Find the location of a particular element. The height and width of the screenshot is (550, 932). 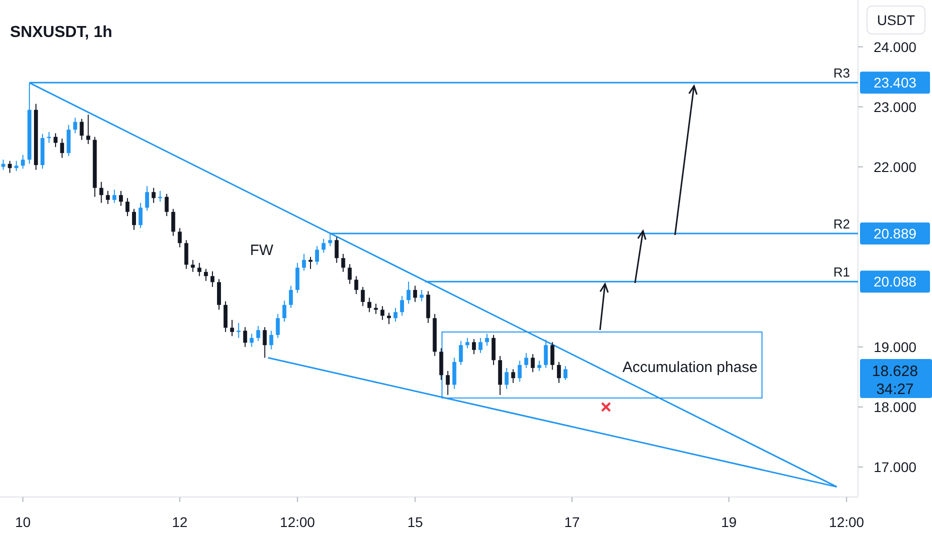

series-label: R2 is located at coordinates (841, 224).